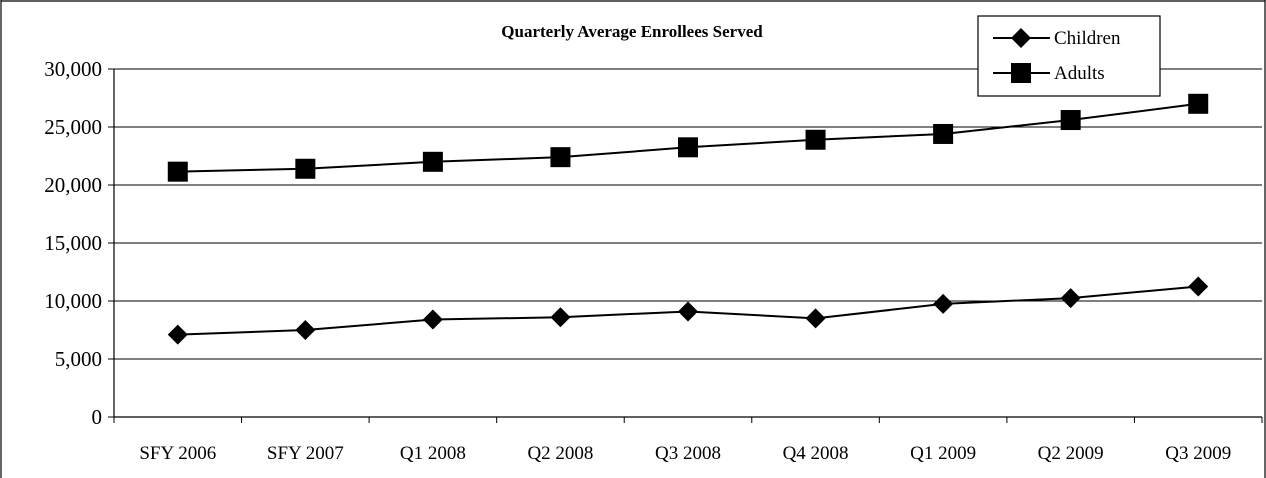 Image resolution: width=1266 pixels, height=478 pixels. I want to click on x-tick-label: SFY 2006, so click(177, 453).